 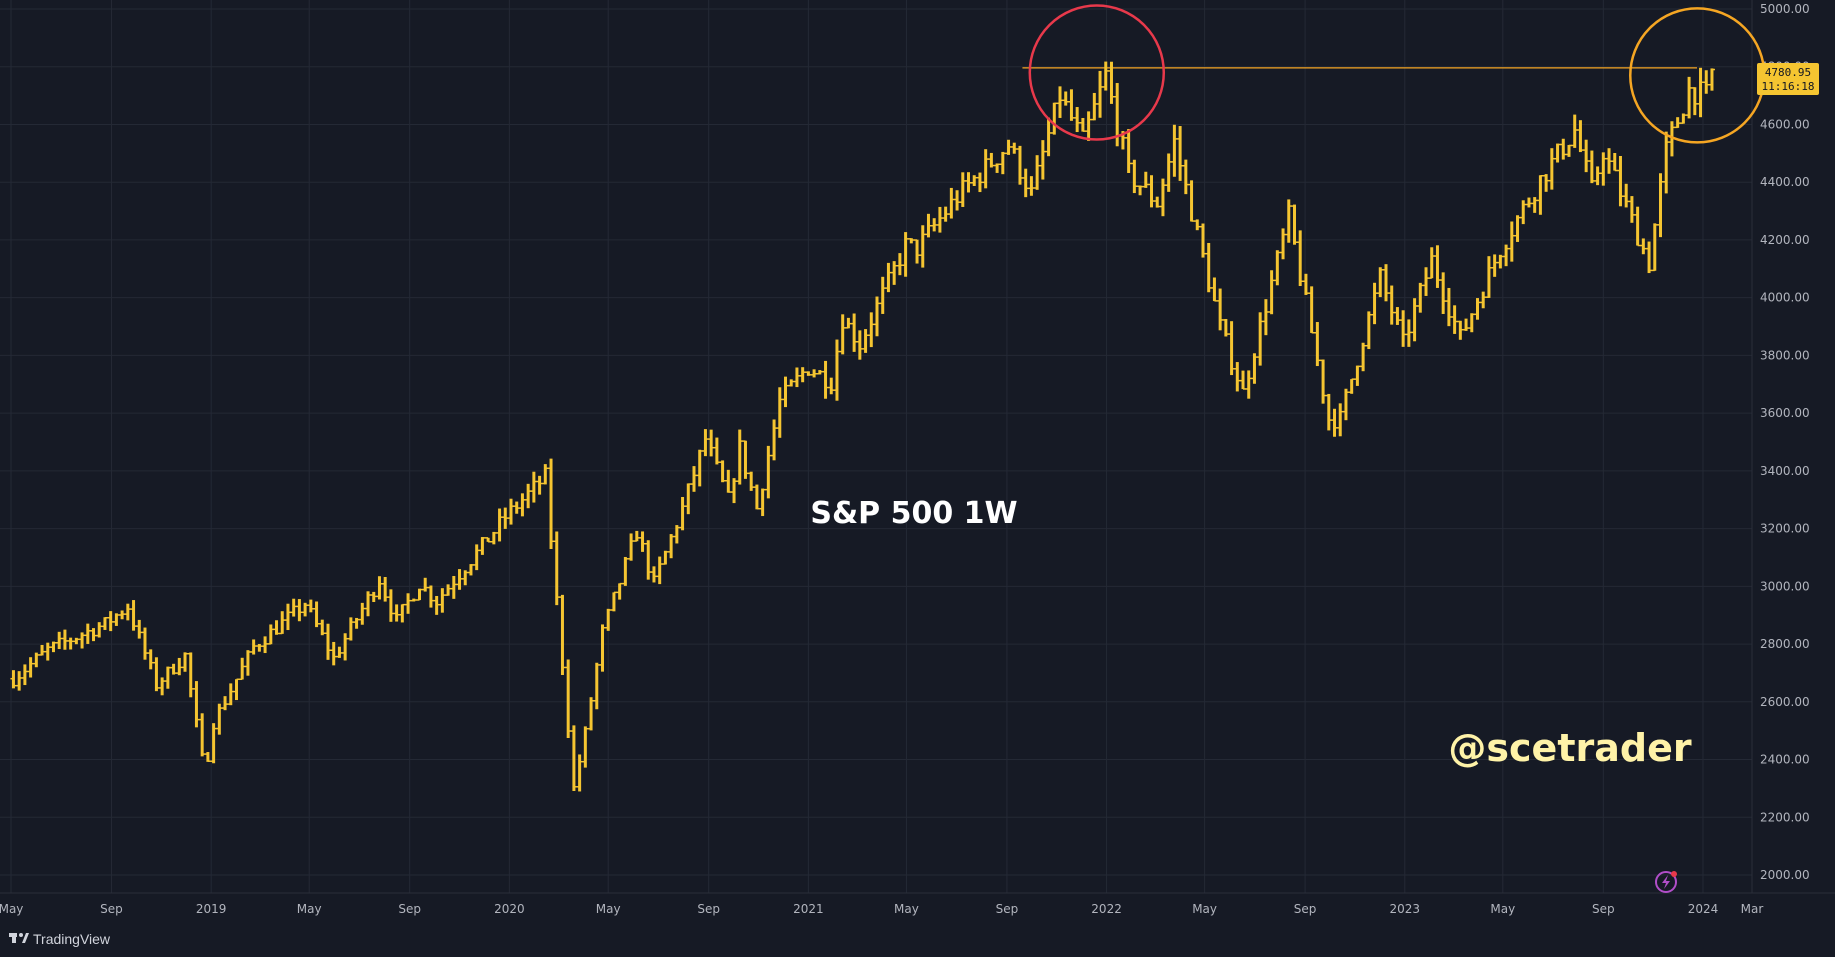 What do you see at coordinates (1752, 909) in the screenshot?
I see `x-tick-label: Mar` at bounding box center [1752, 909].